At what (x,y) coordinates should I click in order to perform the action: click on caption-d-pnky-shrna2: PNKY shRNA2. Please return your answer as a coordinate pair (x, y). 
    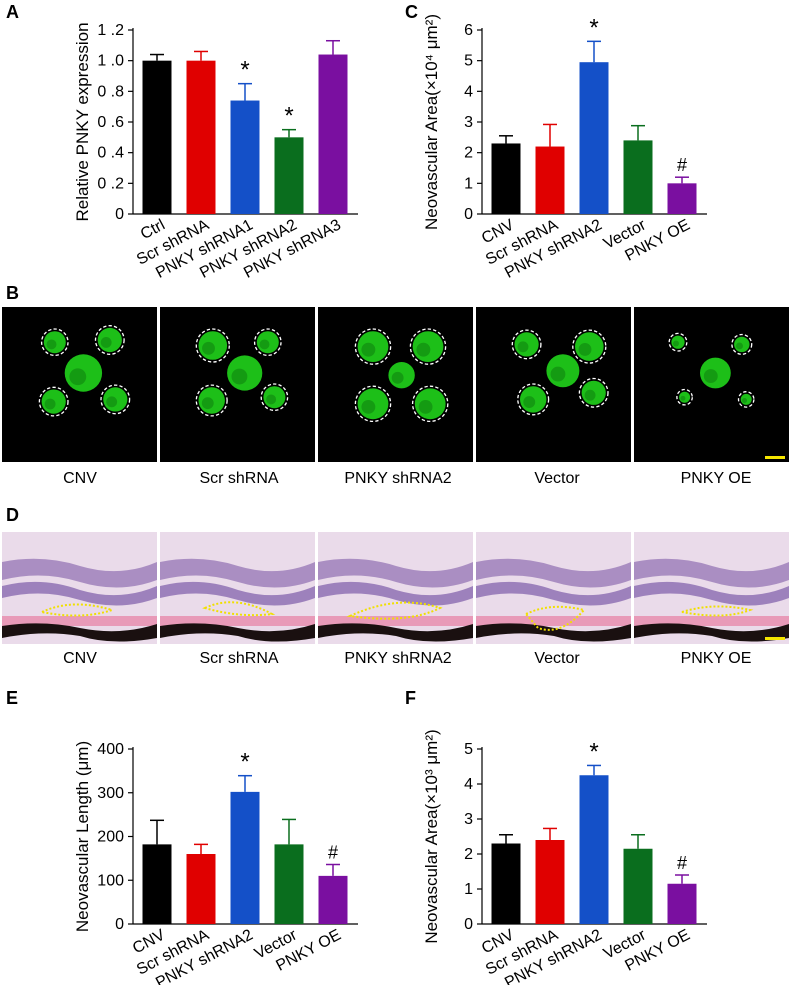
    Looking at the image, I should click on (398, 658).